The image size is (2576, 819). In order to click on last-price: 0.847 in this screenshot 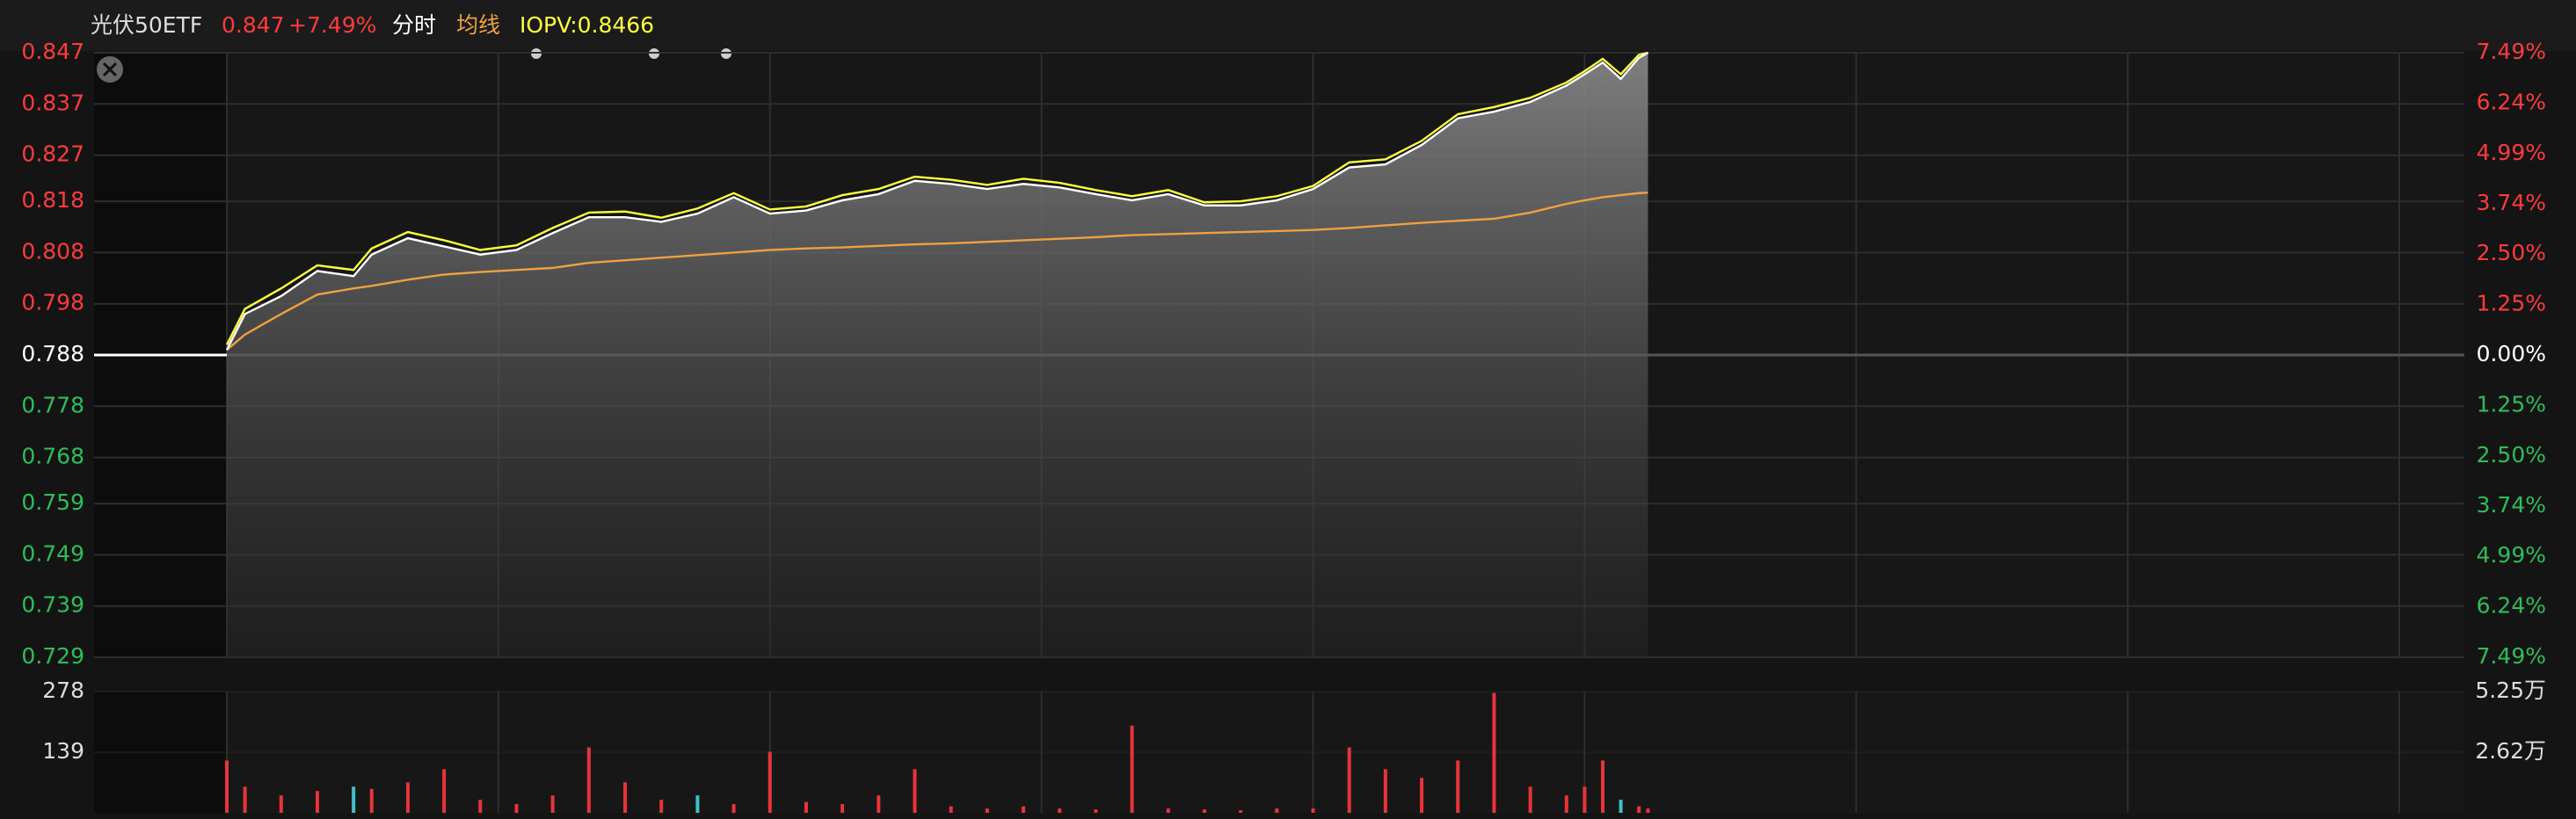, I will do `click(253, 25)`.